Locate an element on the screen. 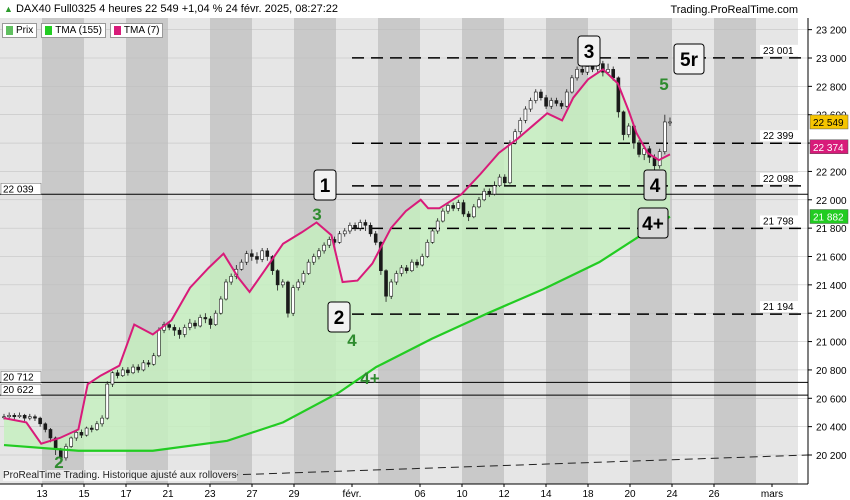 The image size is (850, 500). last-price: 22 549 is located at coordinates (162, 9).